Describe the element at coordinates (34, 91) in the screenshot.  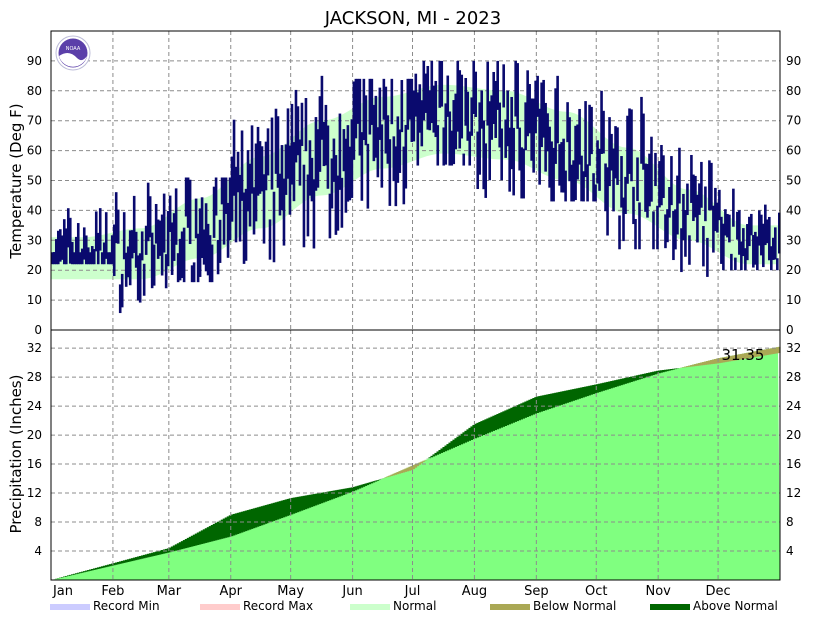
I see `temp-tick-left: 80` at that location.